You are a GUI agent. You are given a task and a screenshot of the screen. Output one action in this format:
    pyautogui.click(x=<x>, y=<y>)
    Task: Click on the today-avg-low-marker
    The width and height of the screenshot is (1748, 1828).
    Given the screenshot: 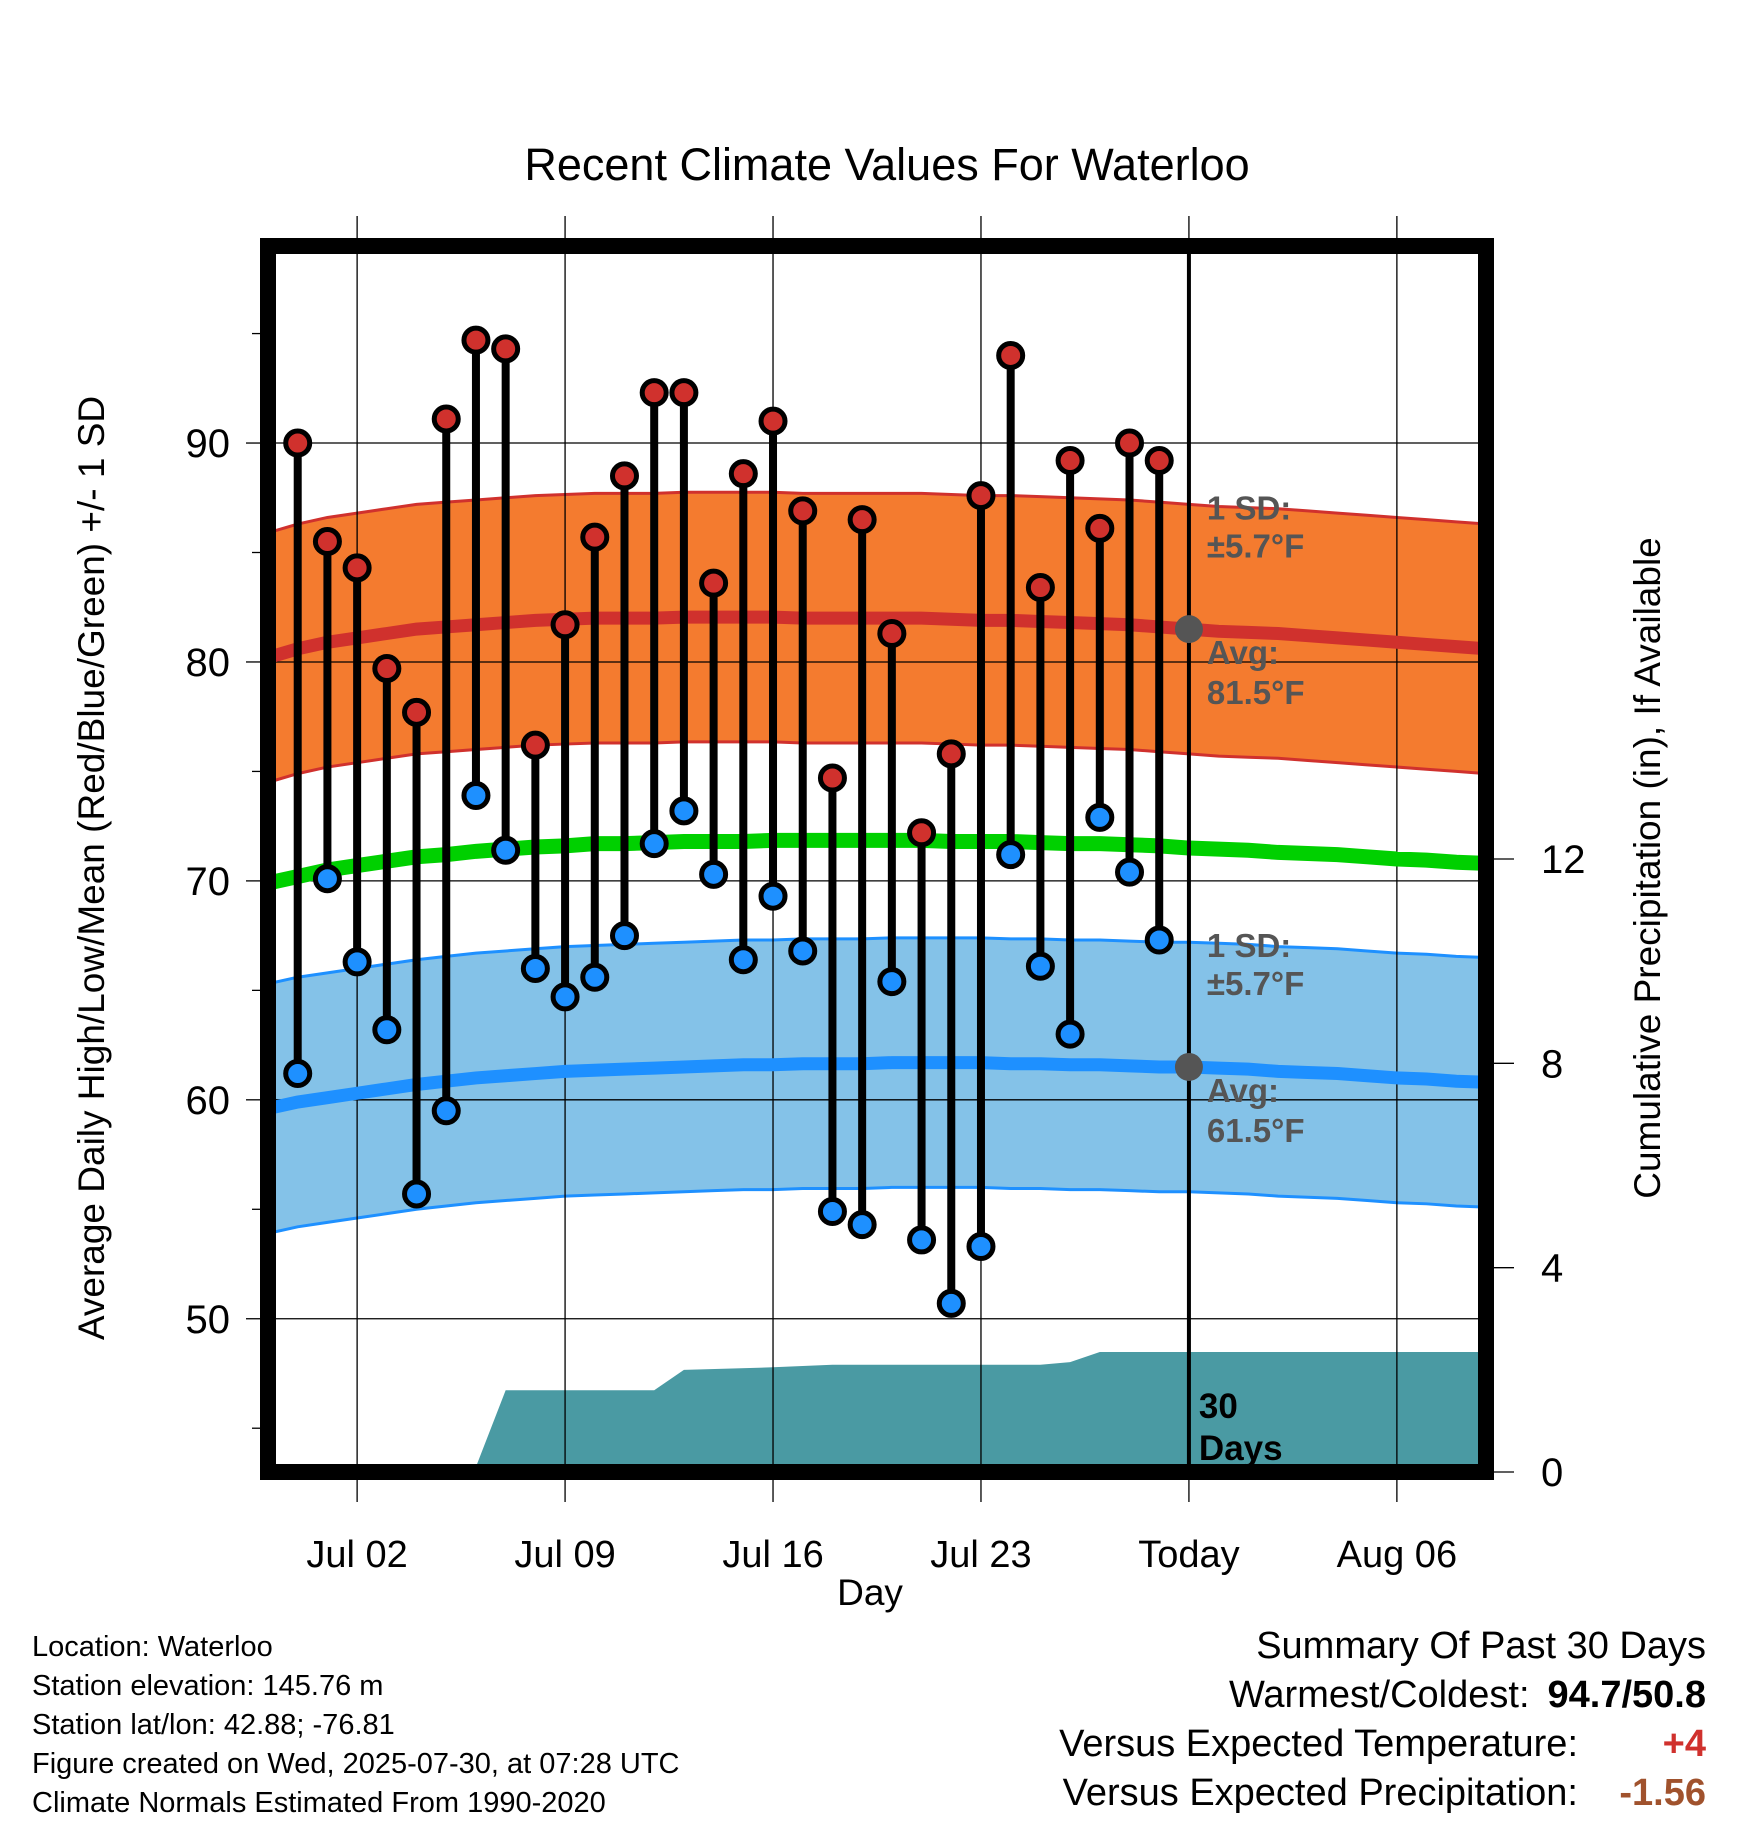 What is the action you would take?
    pyautogui.click(x=1188, y=1066)
    